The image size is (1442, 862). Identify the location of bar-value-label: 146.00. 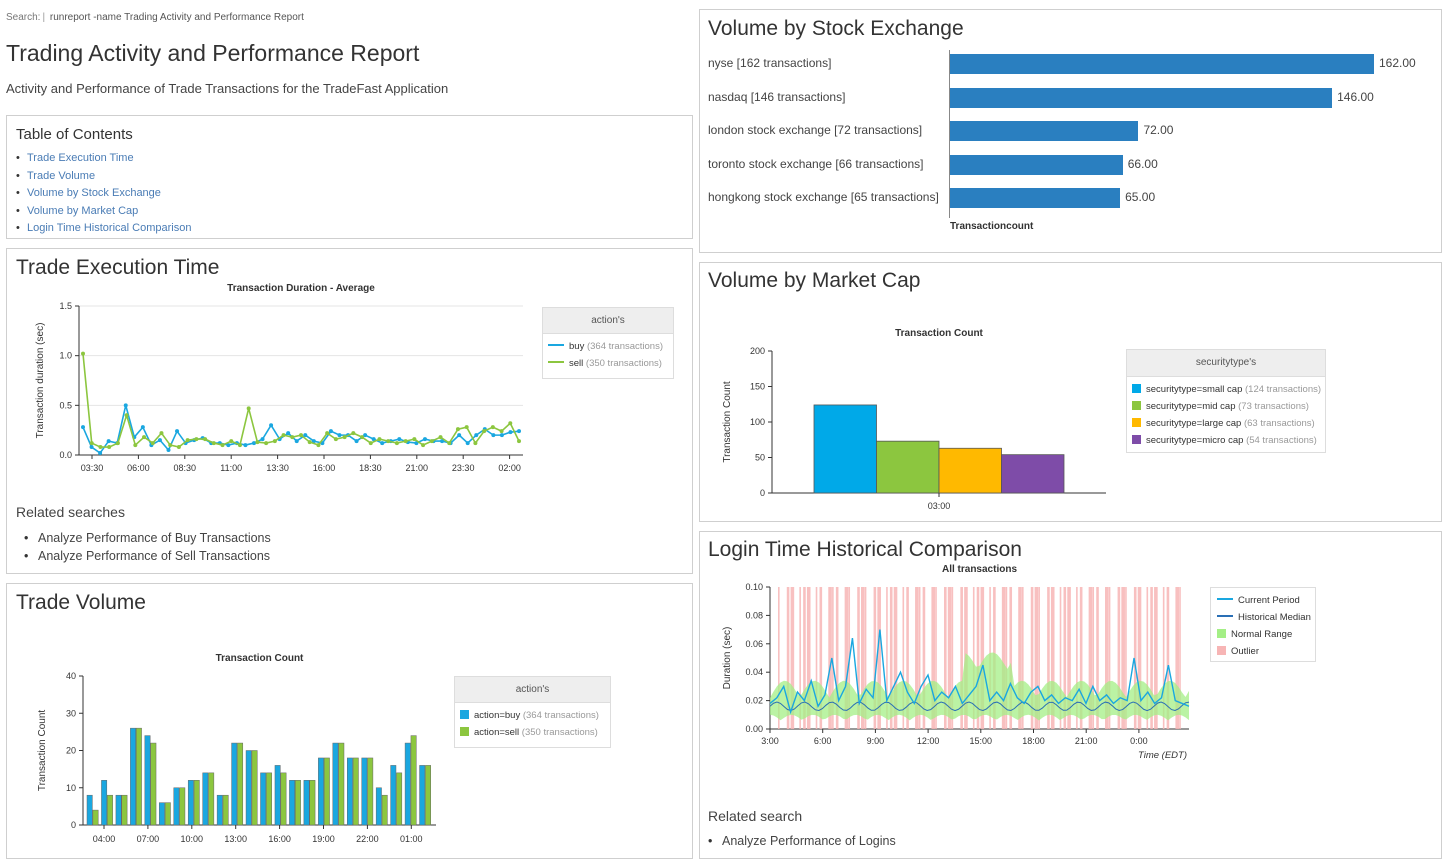
(1355, 96).